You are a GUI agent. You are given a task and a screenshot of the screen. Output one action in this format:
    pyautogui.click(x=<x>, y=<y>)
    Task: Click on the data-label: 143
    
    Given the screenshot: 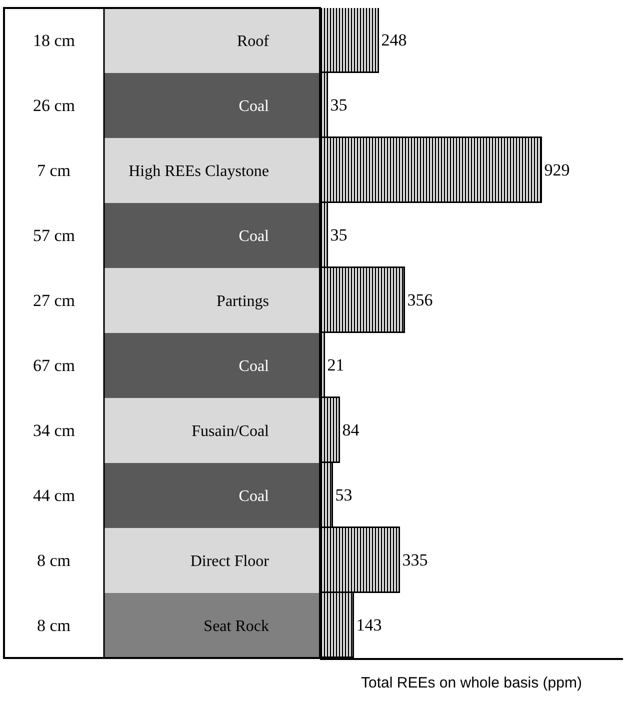 What is the action you would take?
    pyautogui.click(x=369, y=624)
    